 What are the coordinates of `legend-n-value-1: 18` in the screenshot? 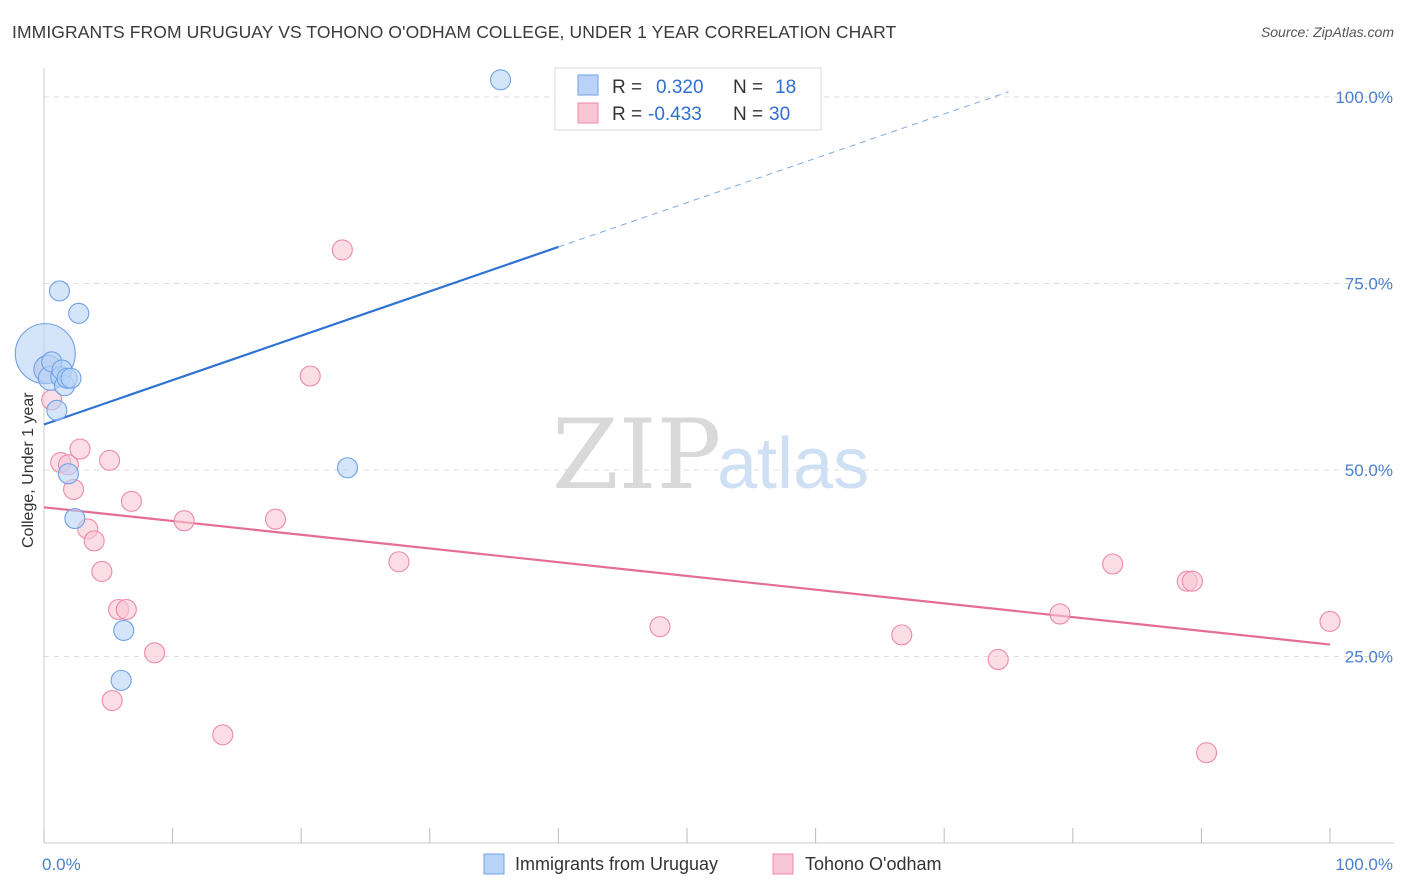 It's located at (785, 87).